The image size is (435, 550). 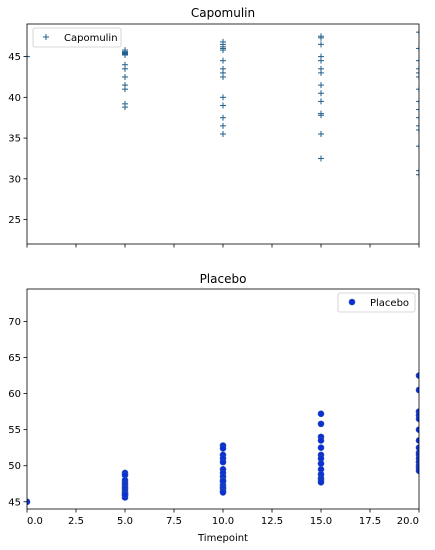 What do you see at coordinates (223, 521) in the screenshot?
I see `x-tick-label: 10.0` at bounding box center [223, 521].